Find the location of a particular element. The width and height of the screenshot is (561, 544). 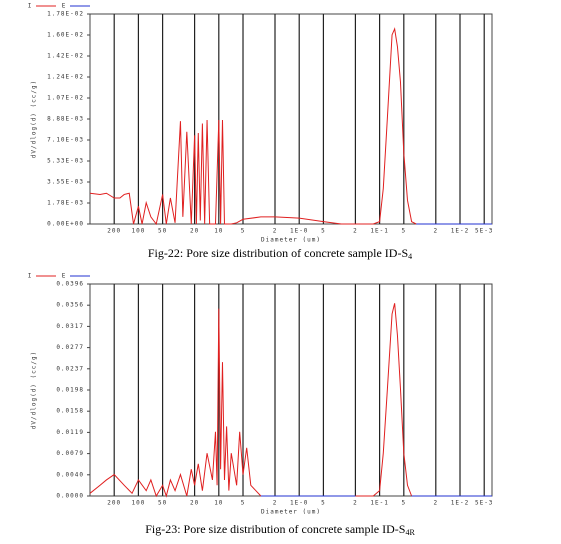

y-tick-label: 0.0158 is located at coordinates (70, 411).